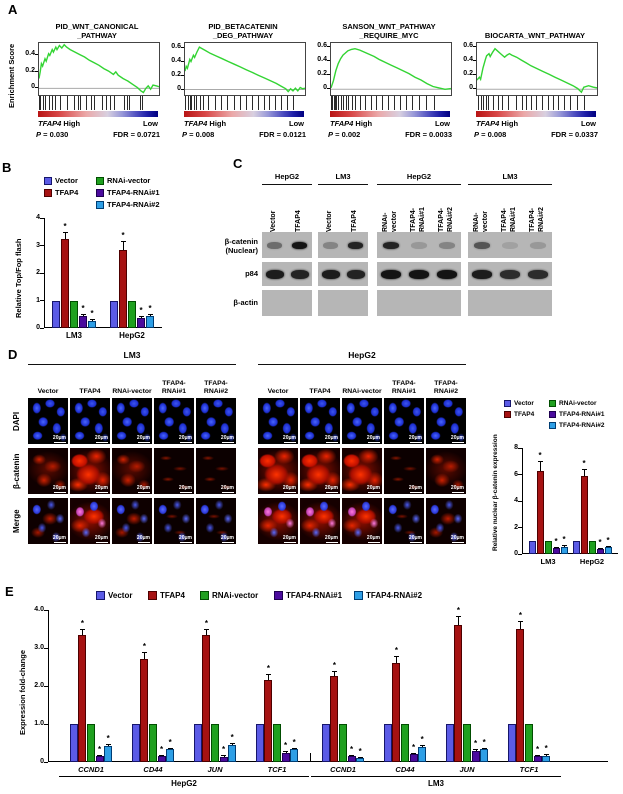 The image size is (623, 794). I want to click on top-fop-ytick-label: 2, so click(38, 272).